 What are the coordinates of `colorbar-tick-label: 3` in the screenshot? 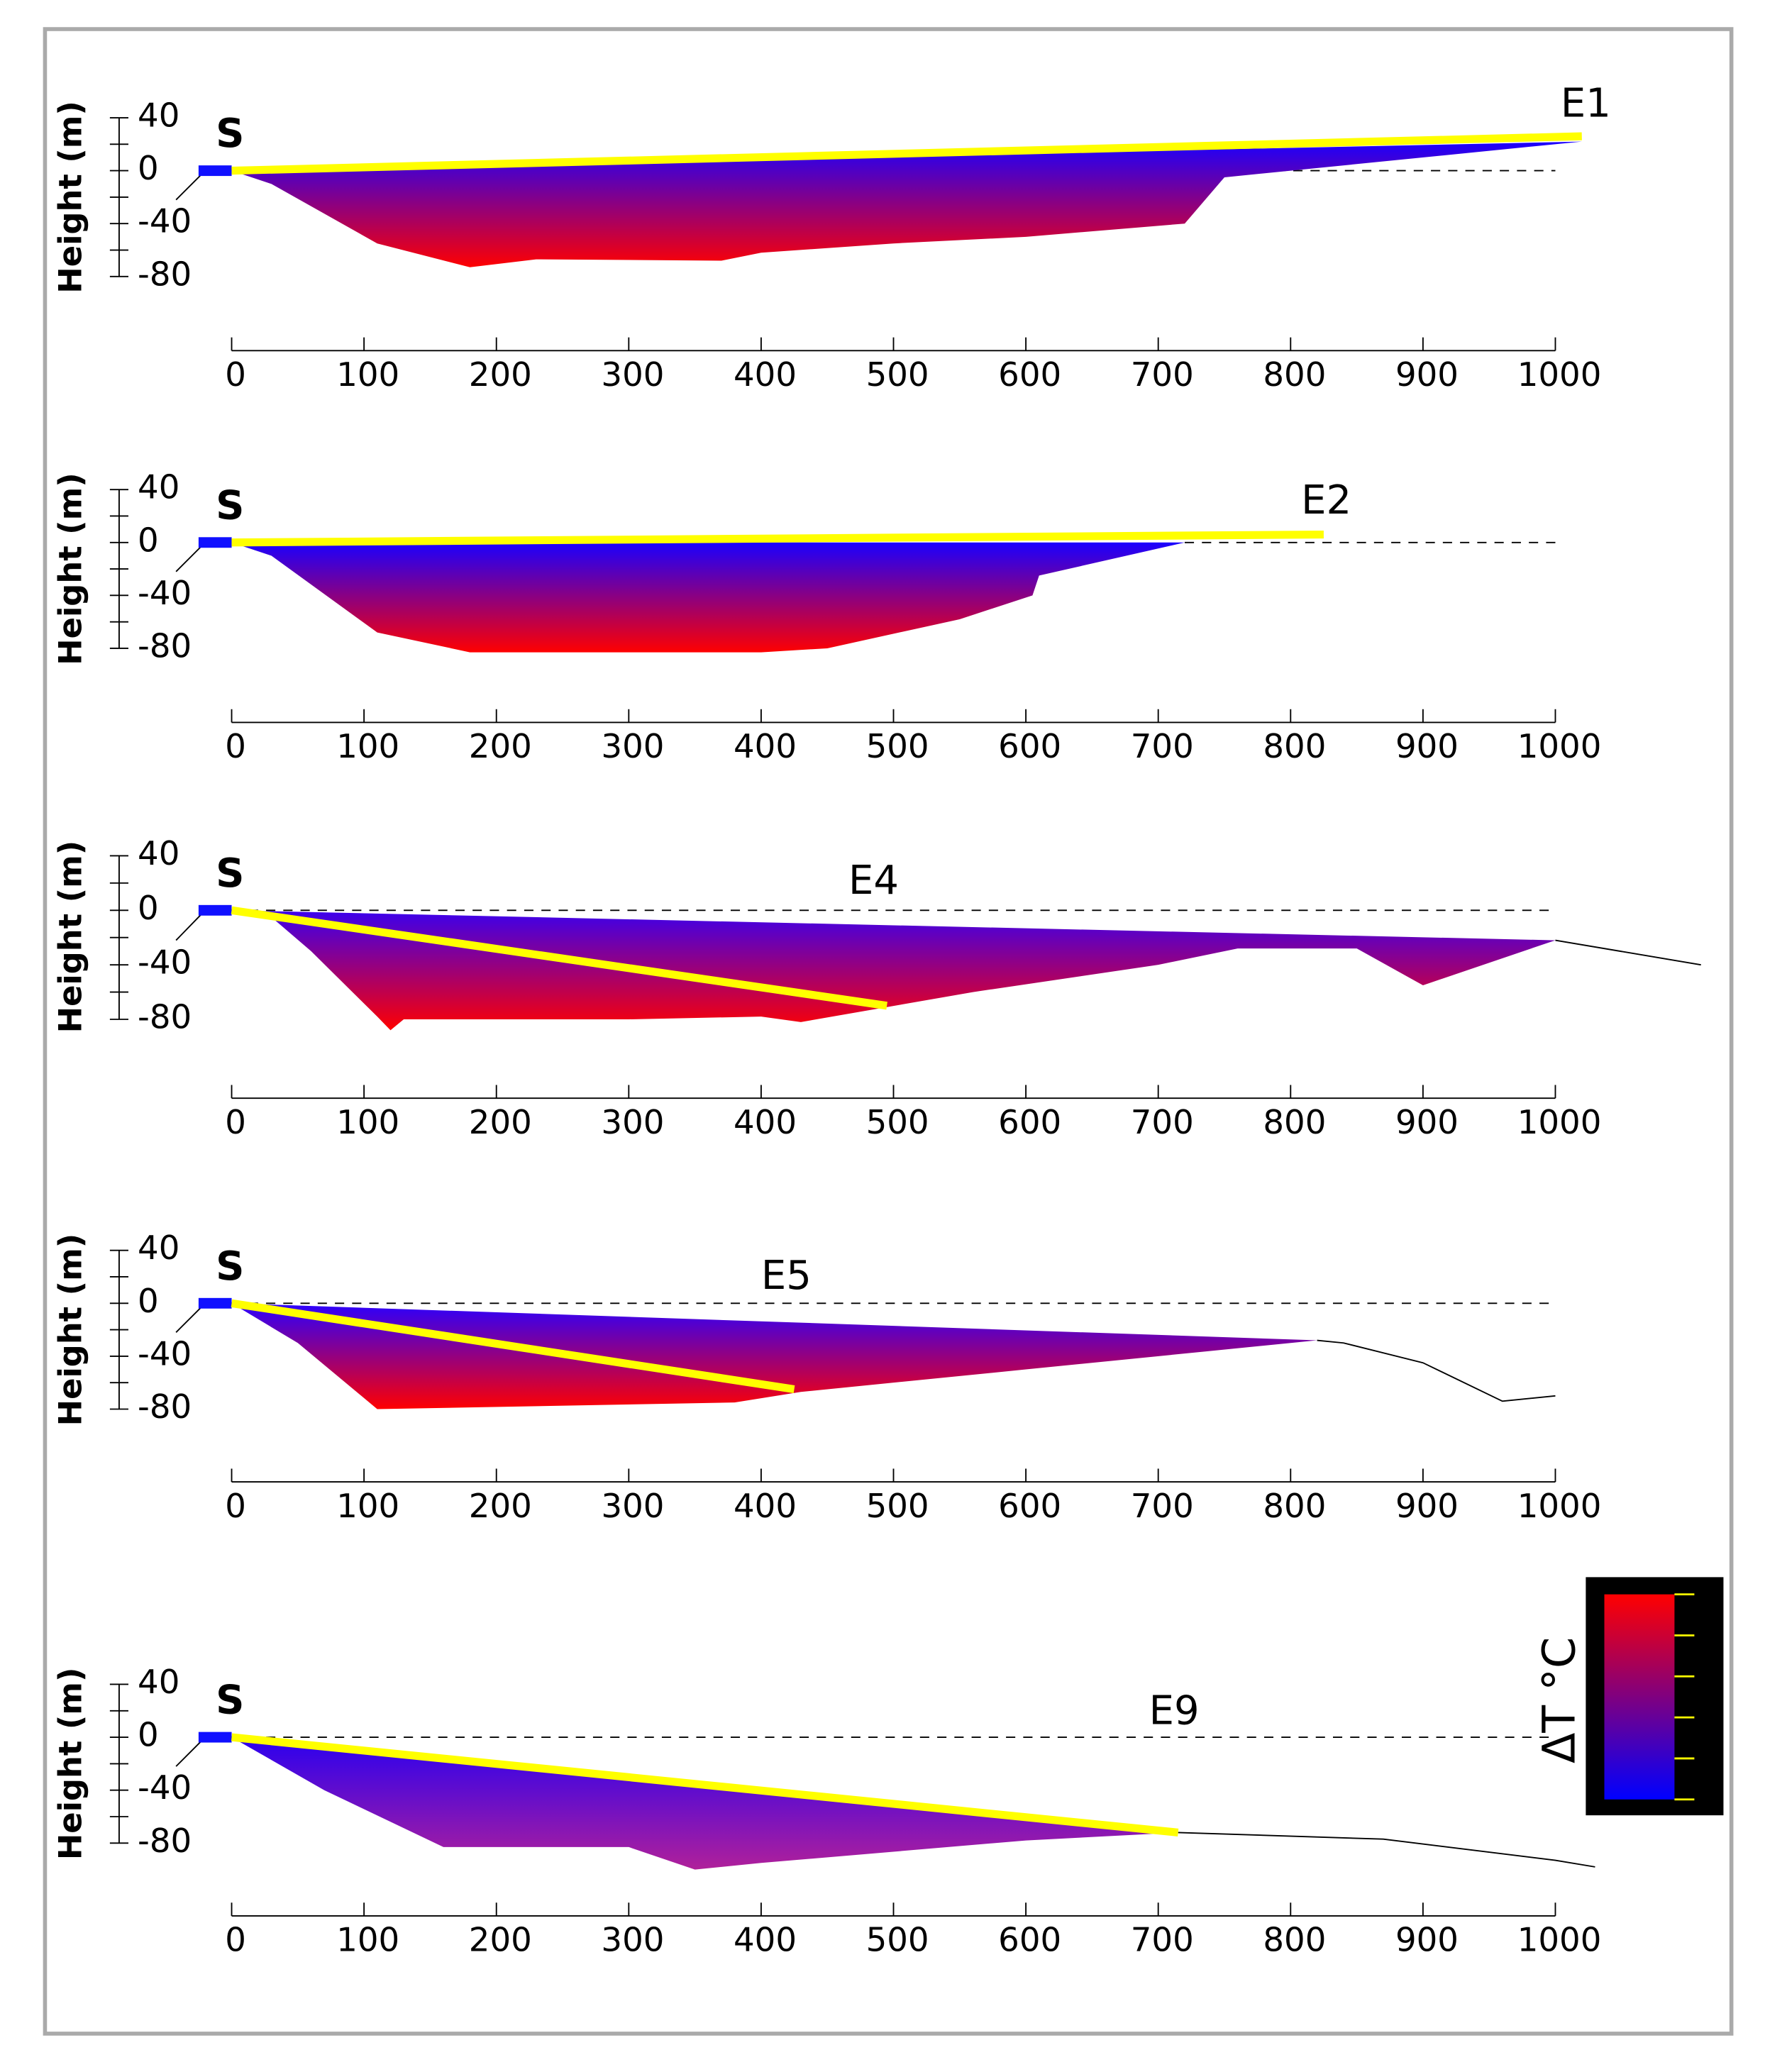 It's located at (1707, 1675).